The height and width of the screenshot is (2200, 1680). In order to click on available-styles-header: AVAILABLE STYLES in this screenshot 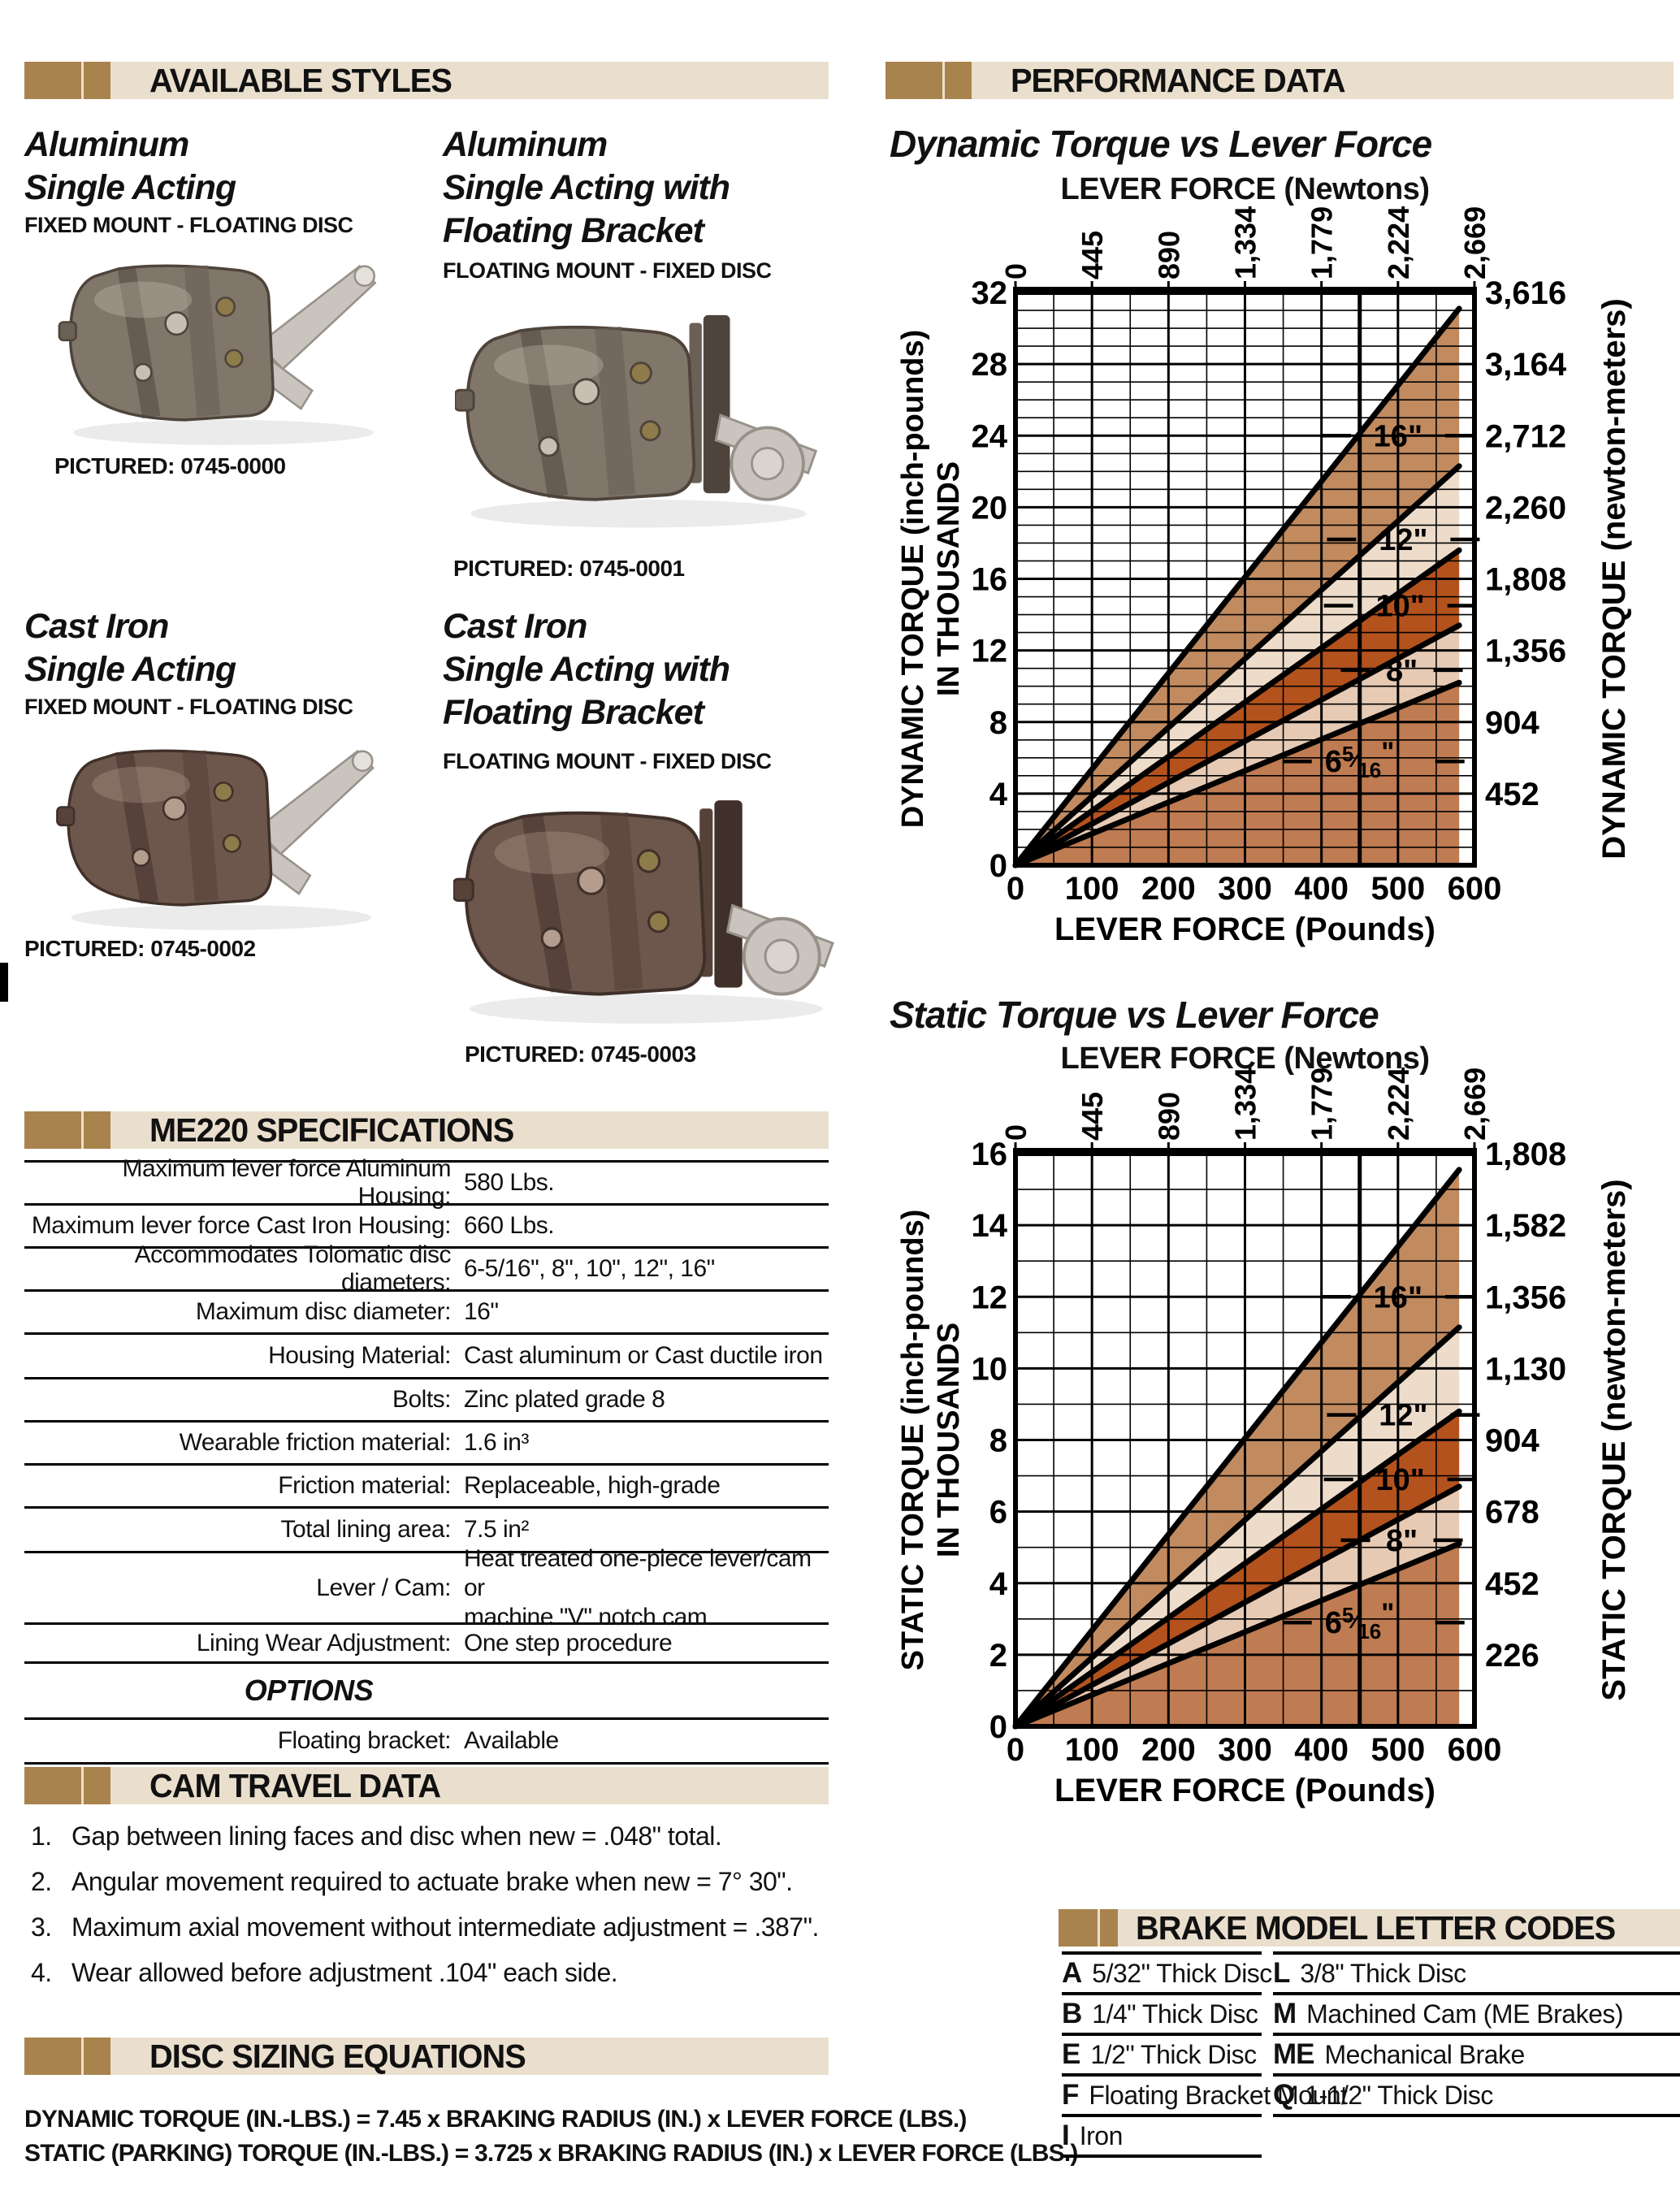, I will do `click(426, 80)`.